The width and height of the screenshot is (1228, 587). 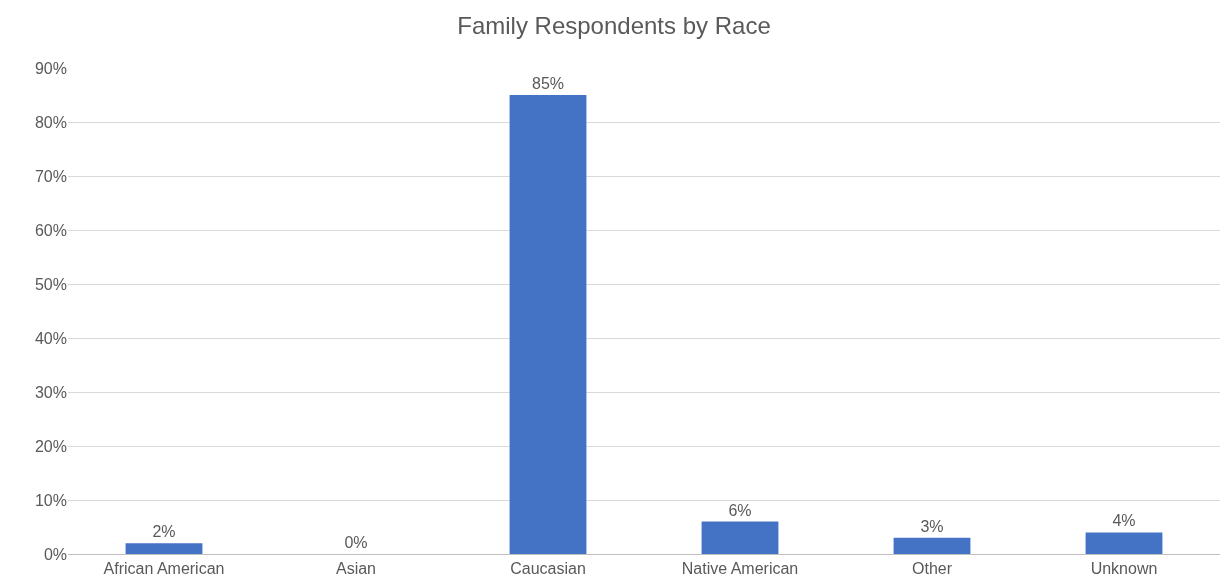 I want to click on y-tick-label: 50%, so click(x=50, y=284).